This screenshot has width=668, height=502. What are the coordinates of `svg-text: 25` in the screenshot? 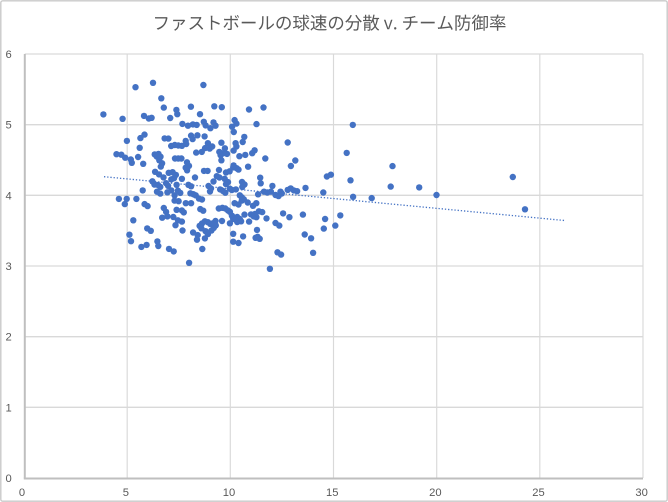 It's located at (538, 493).